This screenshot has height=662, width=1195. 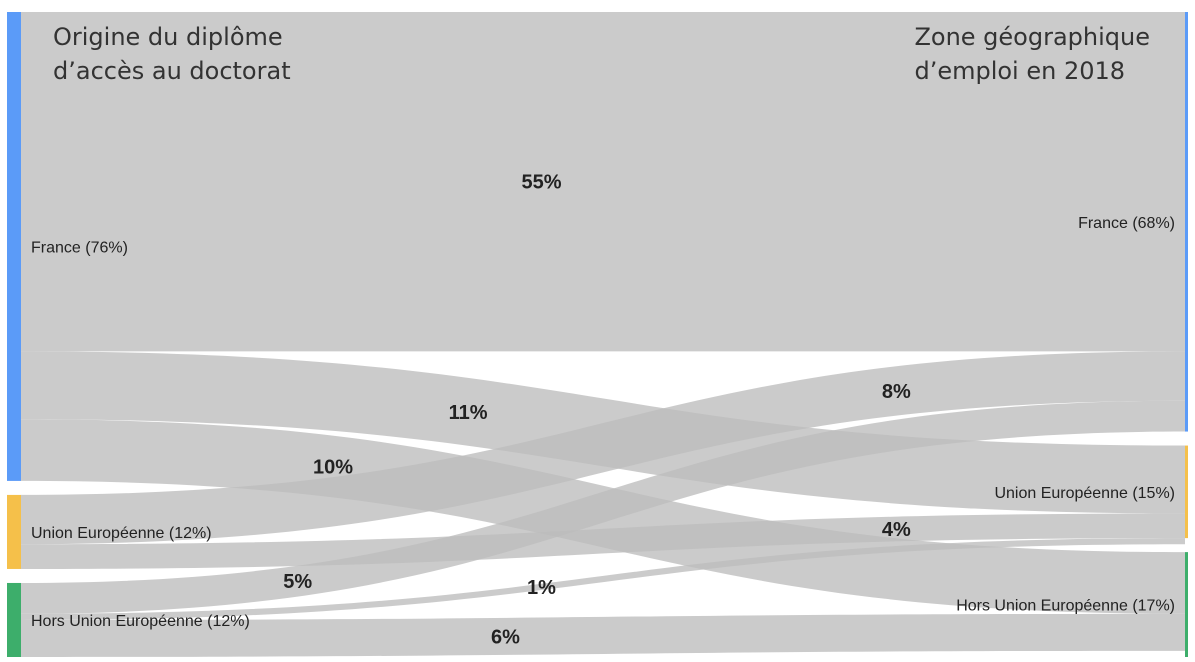 I want to click on source-node-france, so click(x=14, y=246).